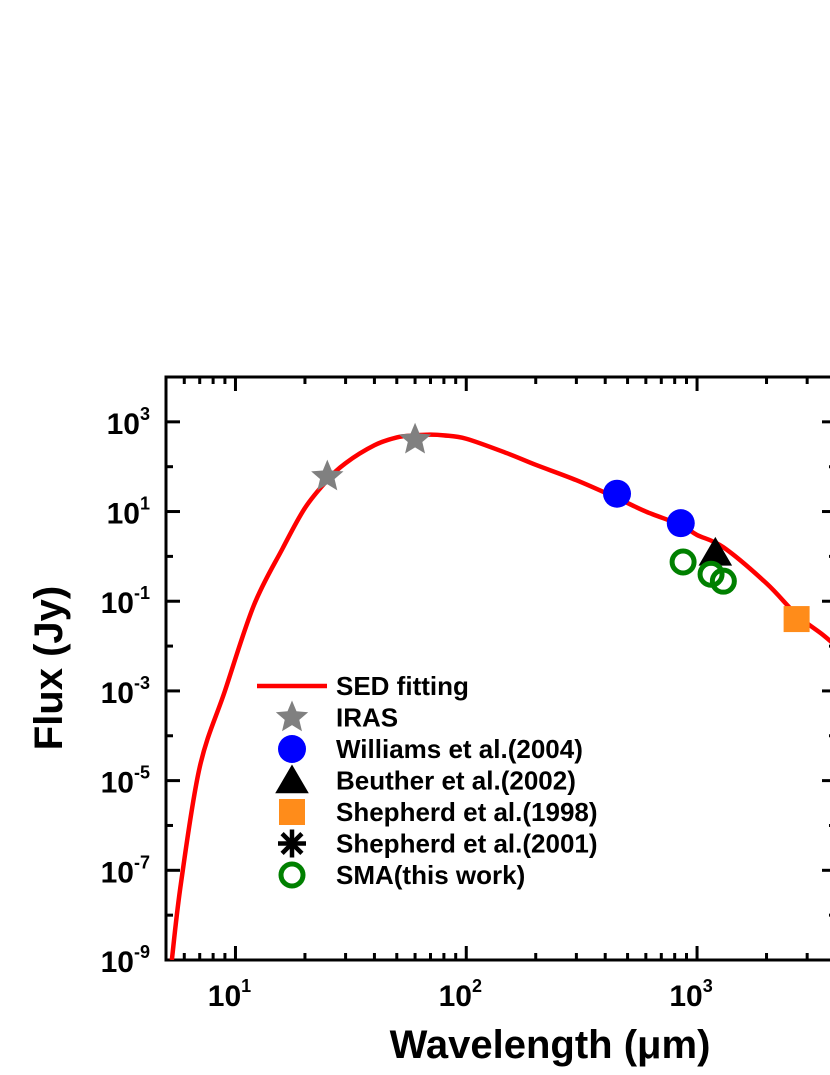 This screenshot has height=1075, width=830. What do you see at coordinates (292, 749) in the screenshot?
I see `legend-swatch-circle` at bounding box center [292, 749].